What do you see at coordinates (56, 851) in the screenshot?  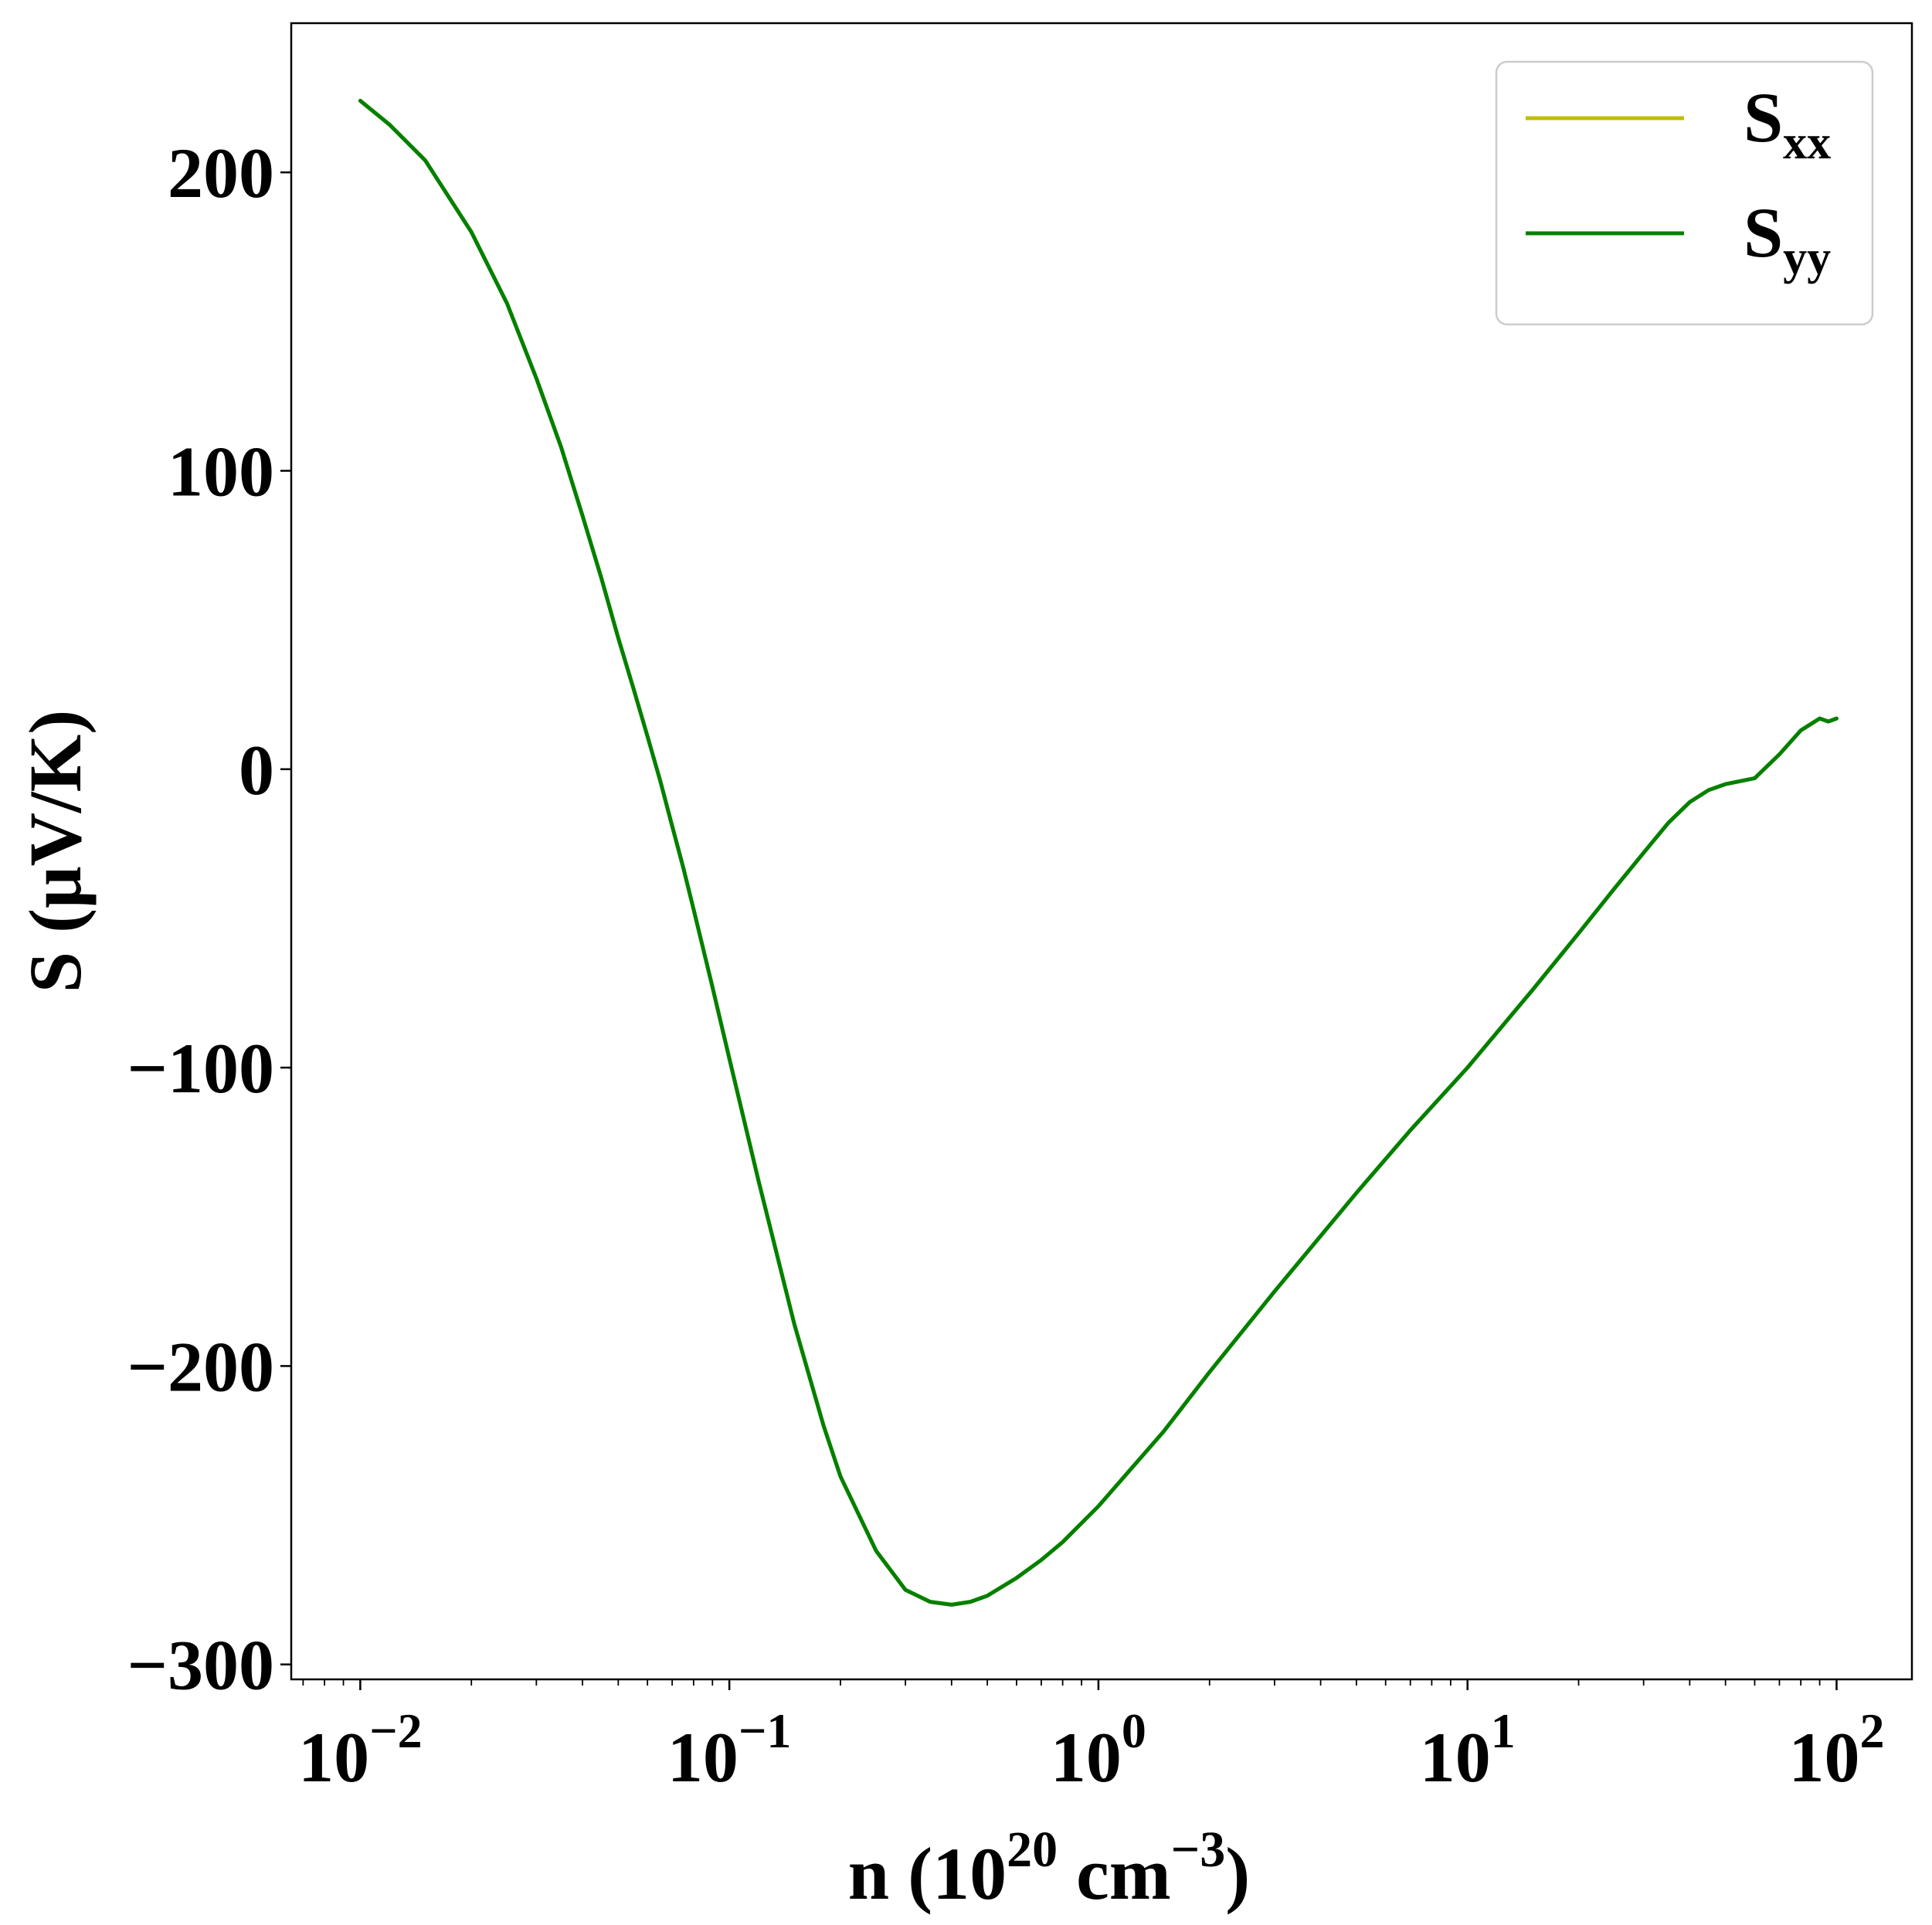 I see `y-axis-label: S (μV/K)` at bounding box center [56, 851].